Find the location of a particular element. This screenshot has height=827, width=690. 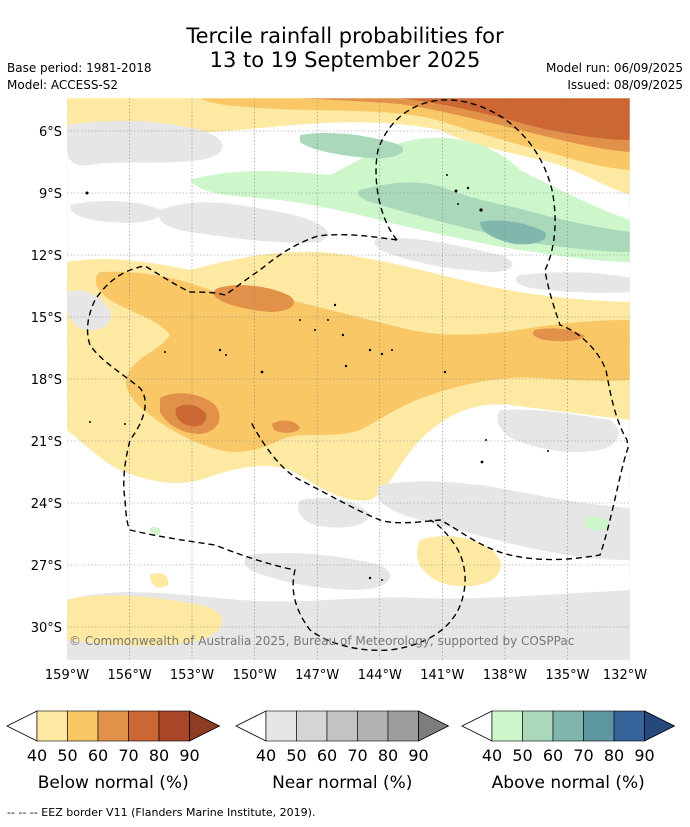

lon-label: 132°W is located at coordinates (625, 675).